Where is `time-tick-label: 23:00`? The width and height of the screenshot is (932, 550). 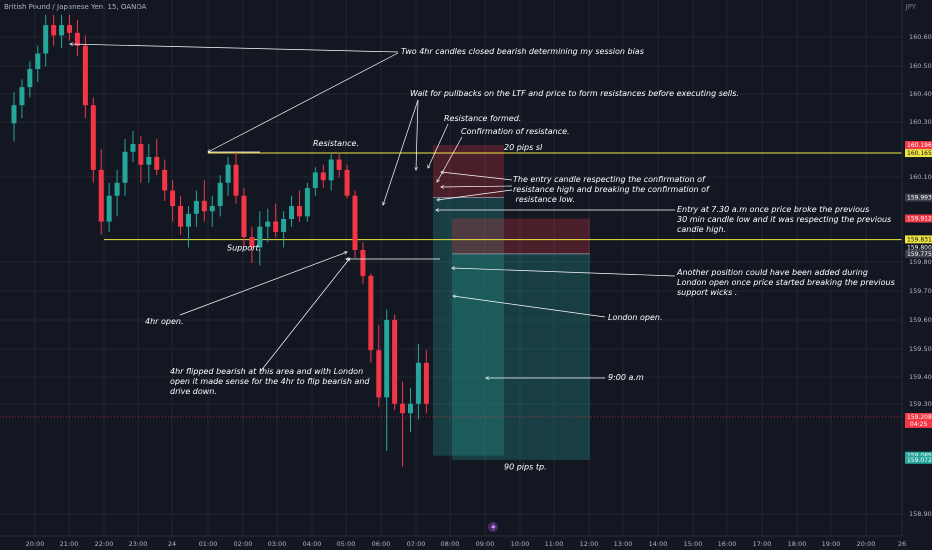
time-tick-label: 23:00 is located at coordinates (138, 544).